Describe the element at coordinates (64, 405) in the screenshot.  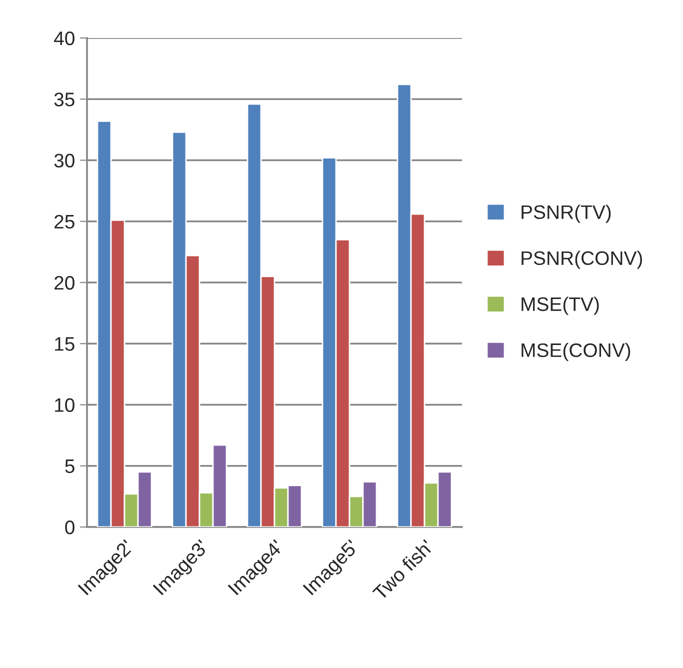
I see `y-tick-label: 10` at that location.